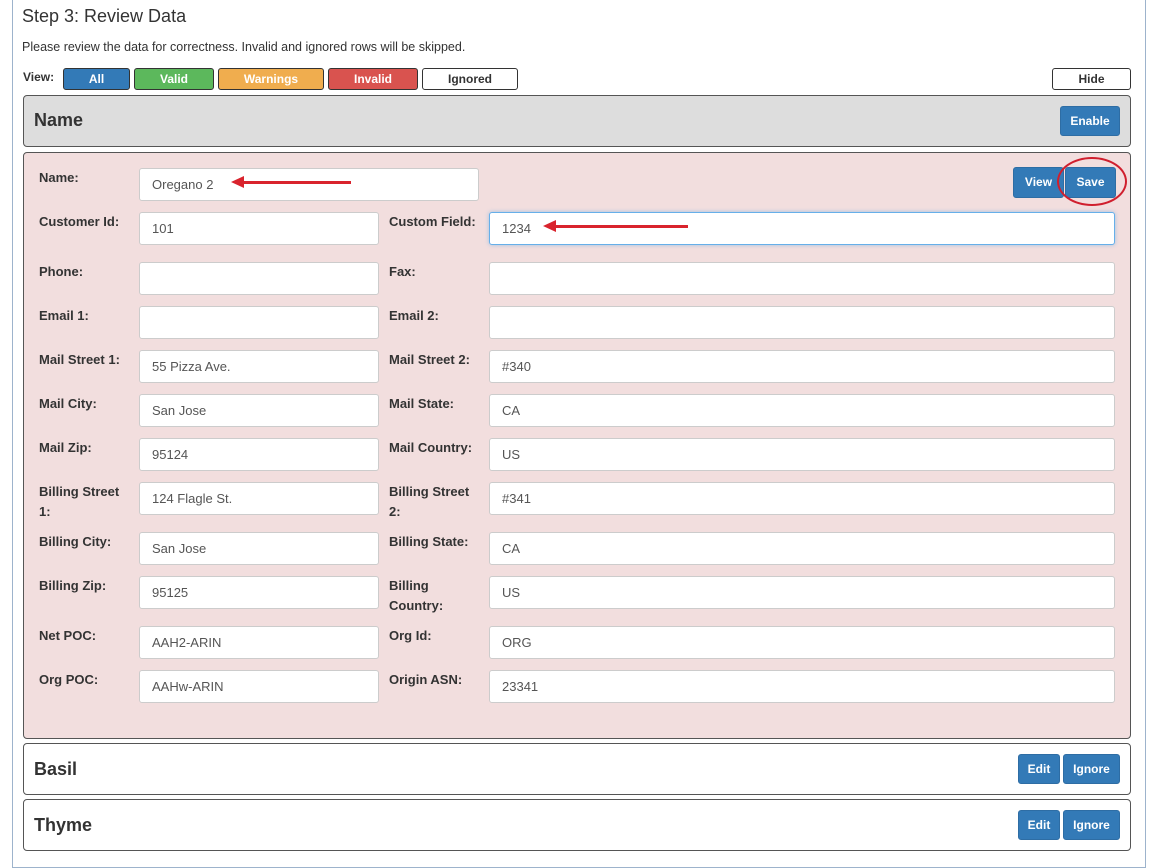  I want to click on record-title: Basil, so click(56, 769).